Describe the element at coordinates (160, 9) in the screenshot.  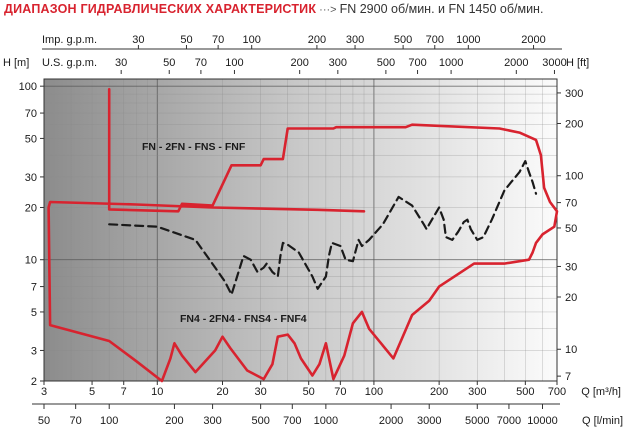
I see `title-text: ДИАПАЗОН ГИДРАВЛИЧЕСКИХ ХАРАКТЕРИСТИК` at that location.